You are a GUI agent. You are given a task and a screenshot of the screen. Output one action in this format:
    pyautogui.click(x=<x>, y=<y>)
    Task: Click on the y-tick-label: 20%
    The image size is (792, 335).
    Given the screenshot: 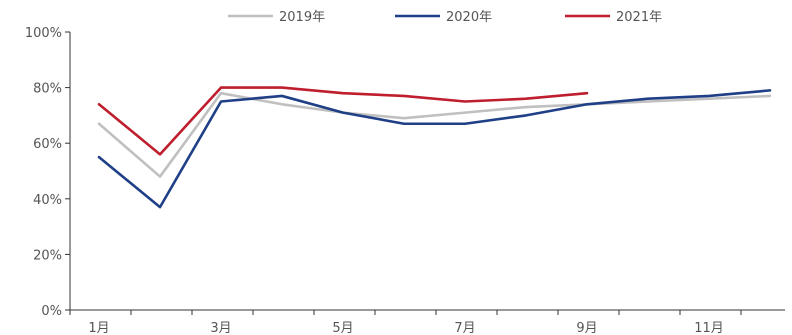 What is the action you would take?
    pyautogui.click(x=47, y=255)
    